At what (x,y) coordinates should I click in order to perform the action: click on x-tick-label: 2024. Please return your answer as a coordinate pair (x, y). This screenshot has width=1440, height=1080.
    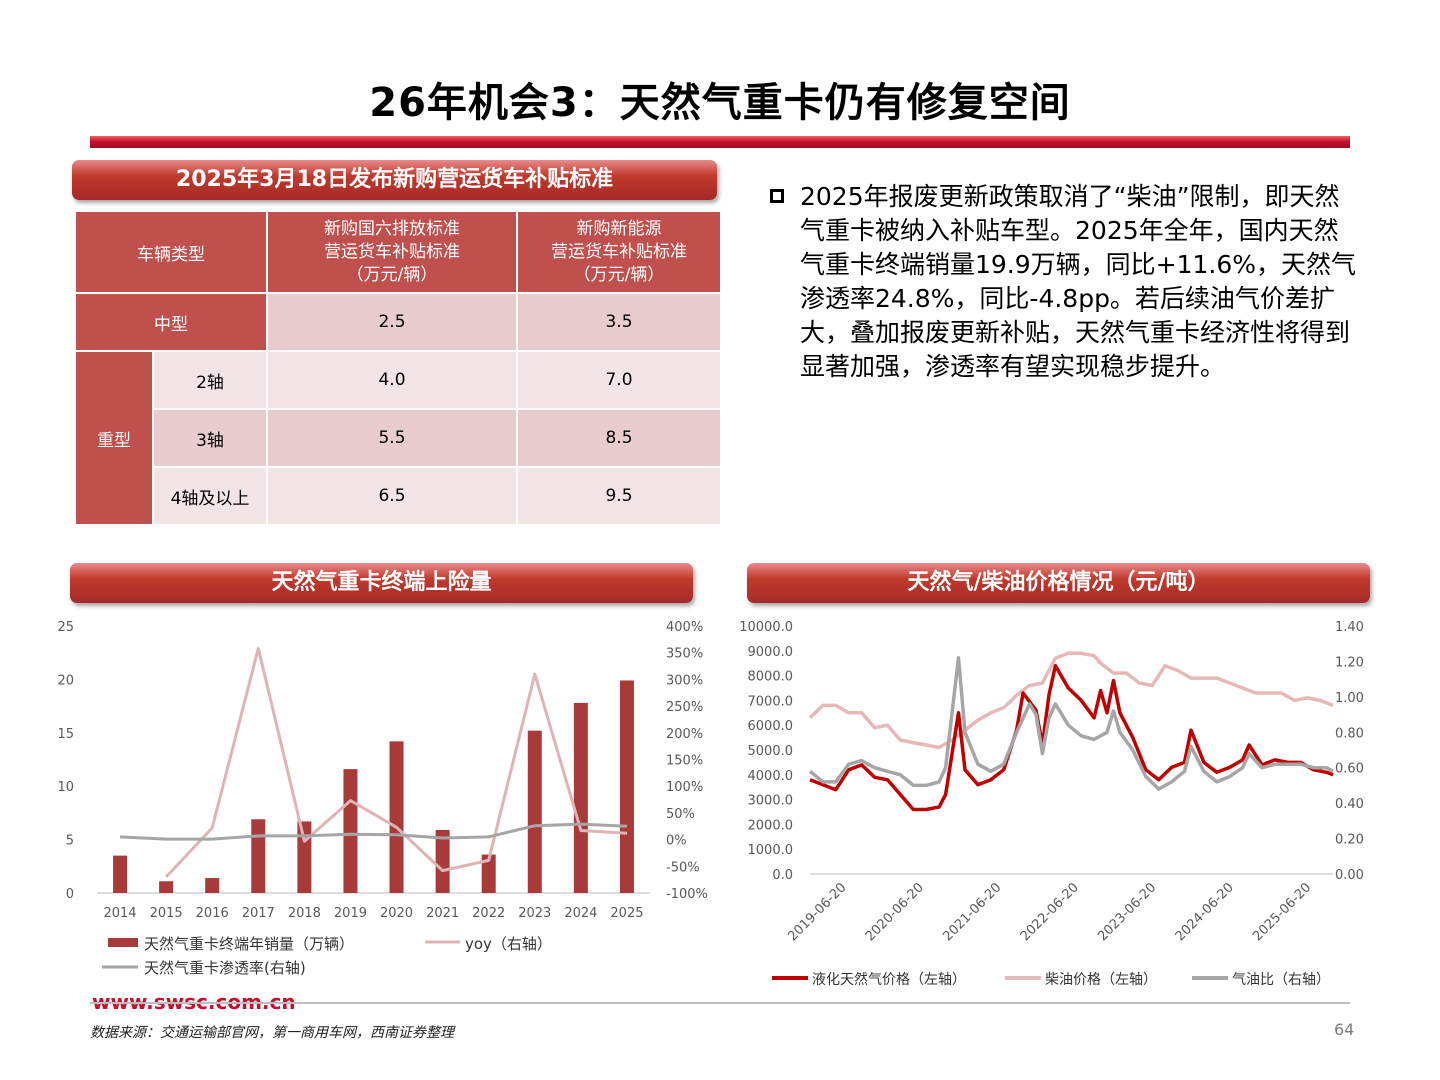
    Looking at the image, I should click on (580, 913).